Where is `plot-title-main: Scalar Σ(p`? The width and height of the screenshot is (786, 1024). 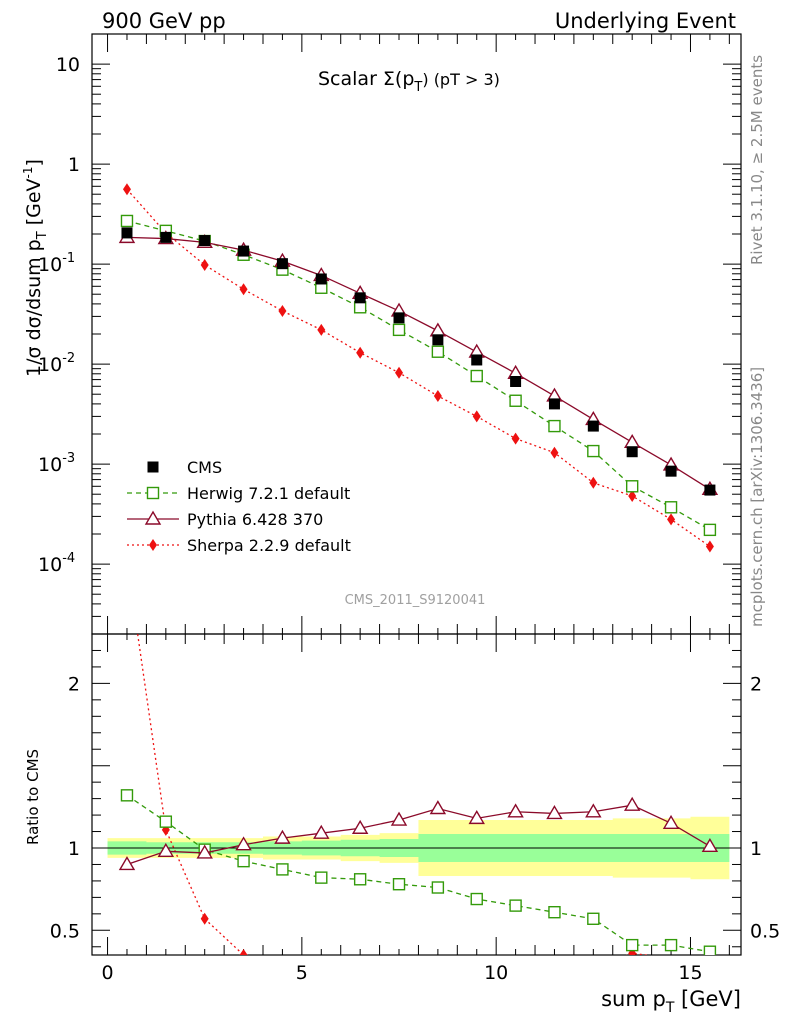 plot-title-main: Scalar Σ(p is located at coordinates (366, 79).